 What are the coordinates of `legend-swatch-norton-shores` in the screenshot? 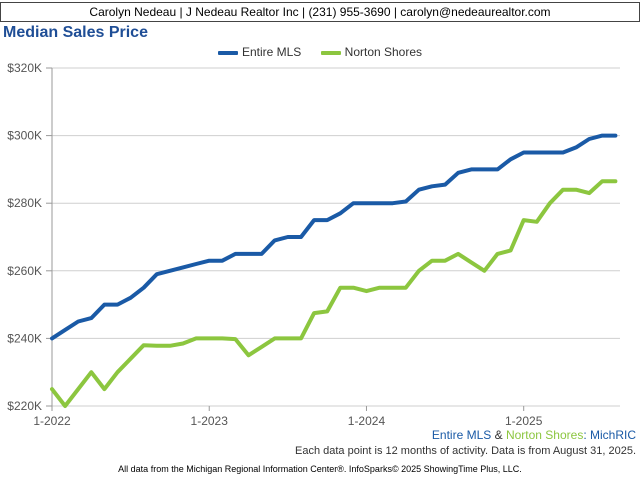 It's located at (330, 52).